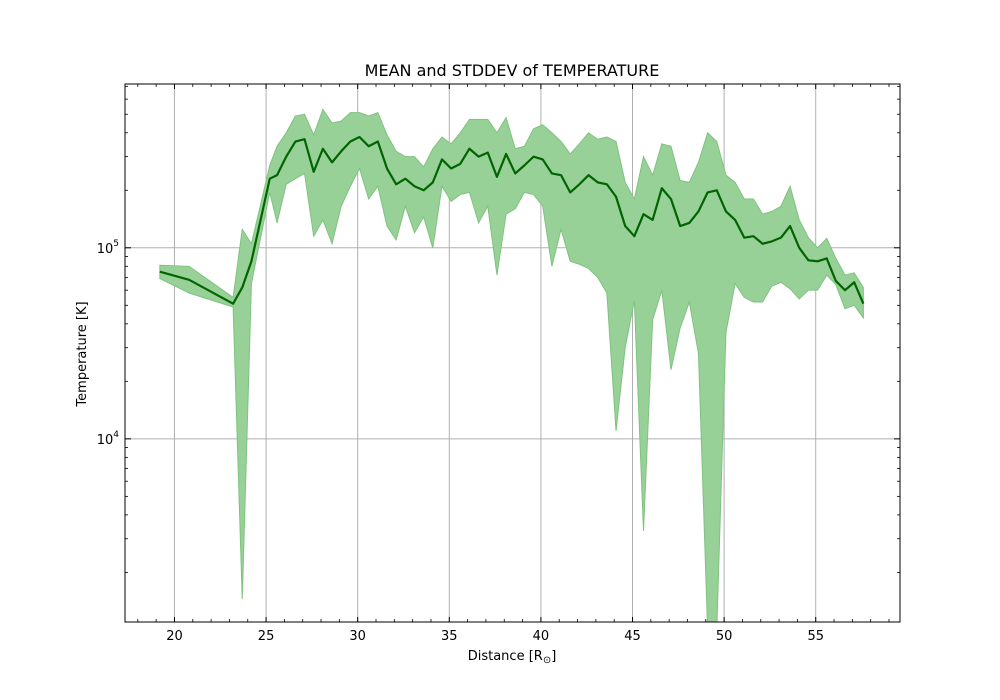  I want to click on x-axis-label-close: ], so click(553, 656).